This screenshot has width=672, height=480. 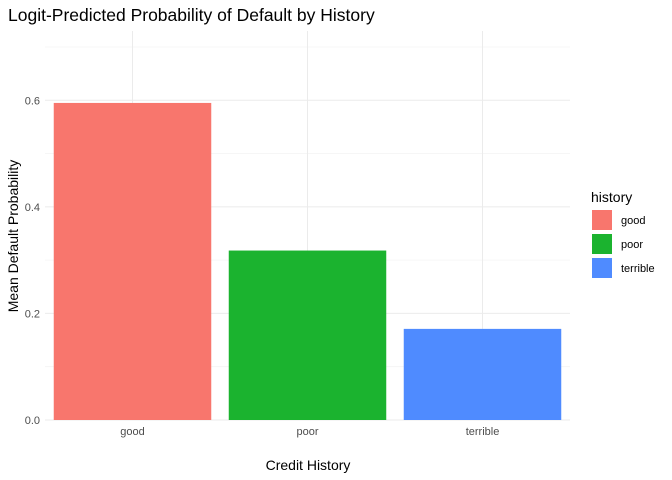 I want to click on legend-swatch-terrible, so click(x=602, y=268).